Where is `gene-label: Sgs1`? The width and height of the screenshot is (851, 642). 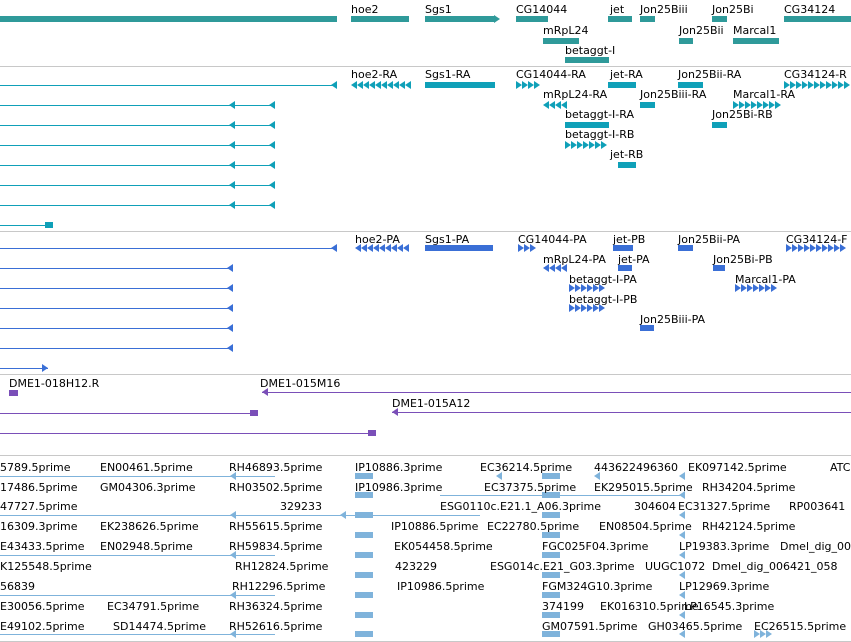
gene-label: Sgs1 is located at coordinates (438, 9).